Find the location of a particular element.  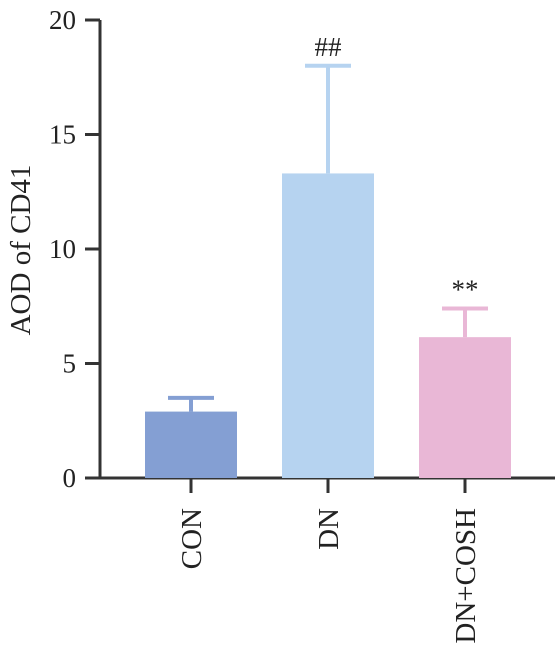

y-tick-label: 20 is located at coordinates (62, 20).